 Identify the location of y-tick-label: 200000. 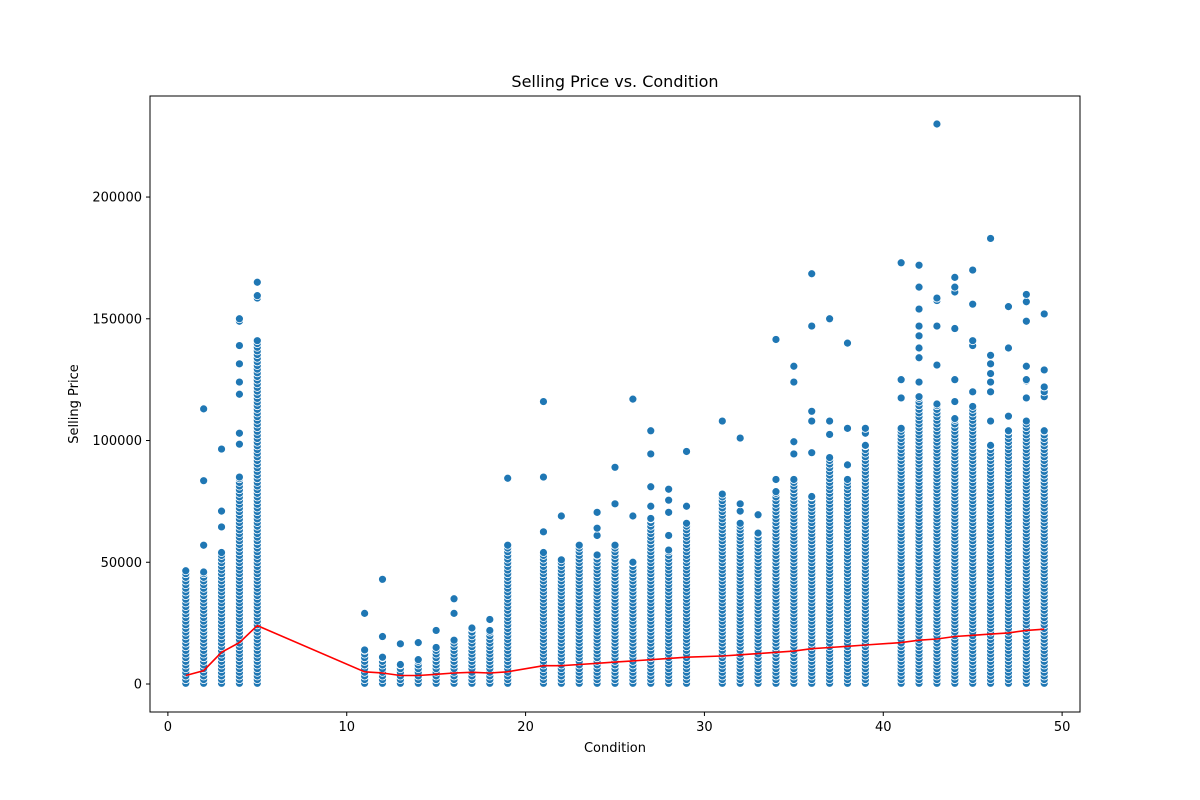
(117, 198).